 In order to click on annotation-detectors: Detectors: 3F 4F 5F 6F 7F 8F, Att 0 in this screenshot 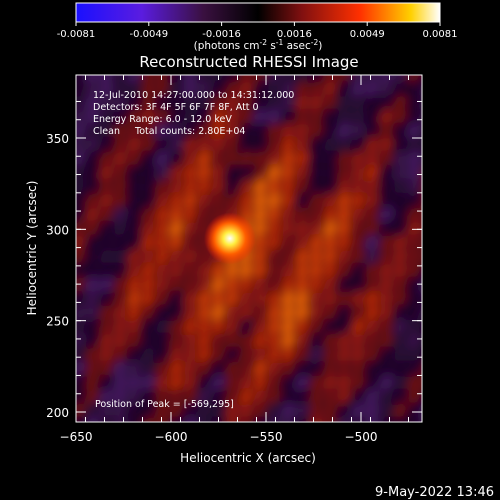, I will do `click(176, 107)`.